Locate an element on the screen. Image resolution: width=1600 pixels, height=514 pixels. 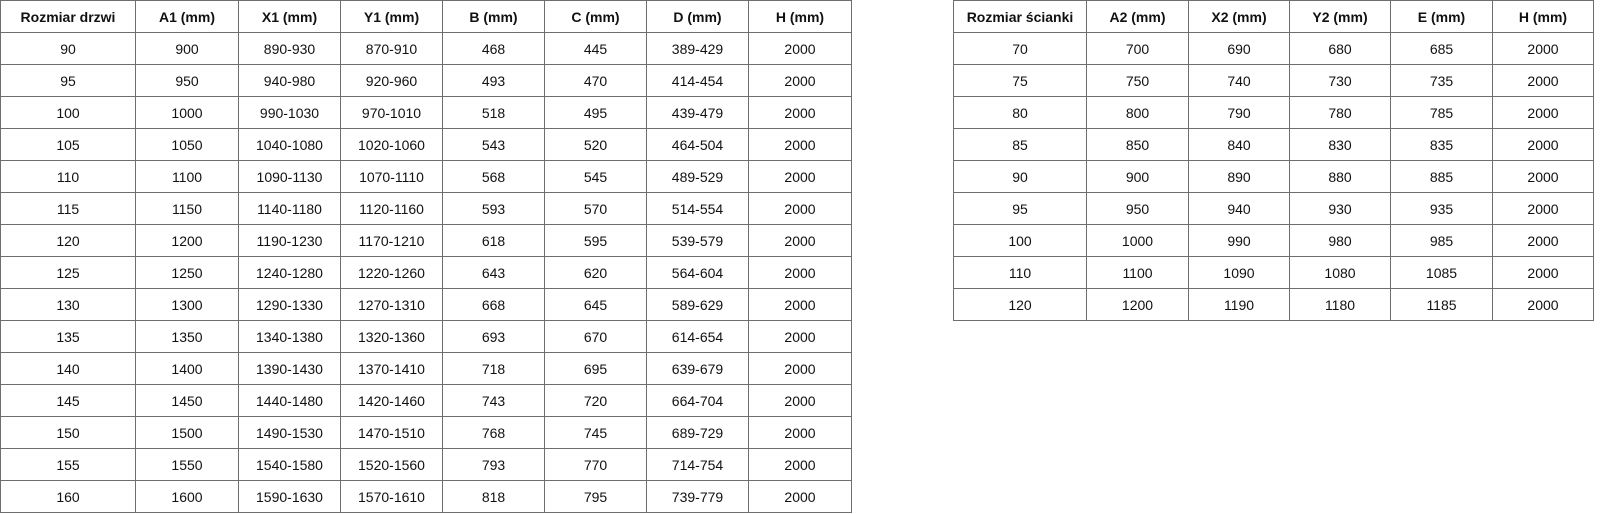
table-cell: 1150 is located at coordinates (187, 208).